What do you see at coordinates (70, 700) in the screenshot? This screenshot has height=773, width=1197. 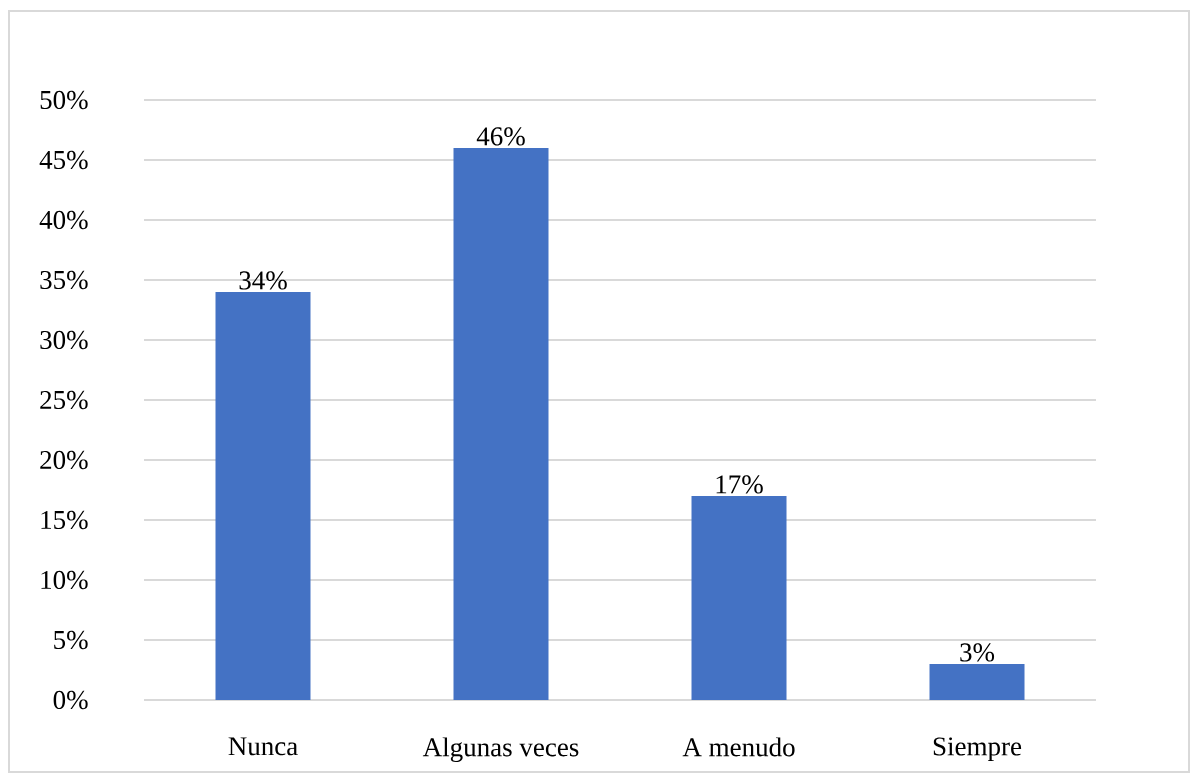 I see `y-tick-label: 0%` at bounding box center [70, 700].